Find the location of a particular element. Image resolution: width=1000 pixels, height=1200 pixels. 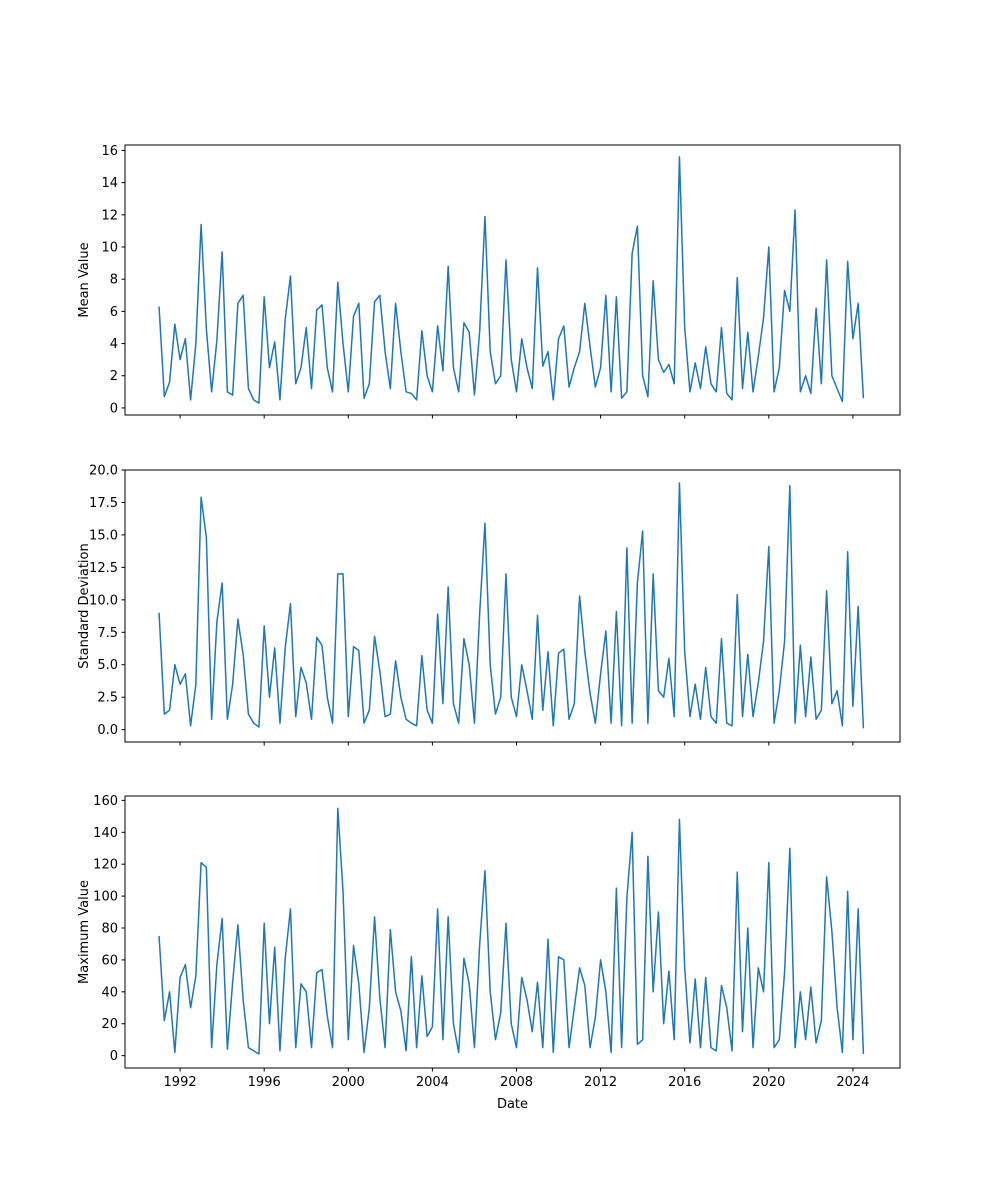

y-tick-label: 7.5 is located at coordinates (107, 633).